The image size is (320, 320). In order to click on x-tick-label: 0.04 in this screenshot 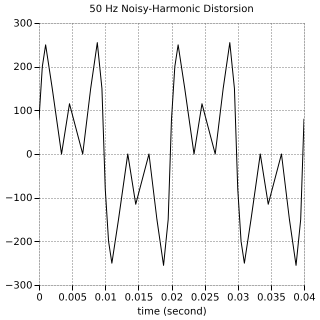, I will do `click(304, 298)`.